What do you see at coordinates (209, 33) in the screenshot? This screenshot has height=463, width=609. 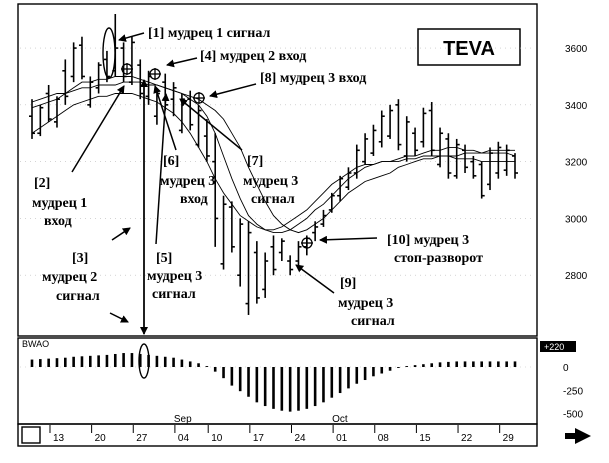 I see `annotation-1: [1] мудрец 1 сигнал` at bounding box center [209, 33].